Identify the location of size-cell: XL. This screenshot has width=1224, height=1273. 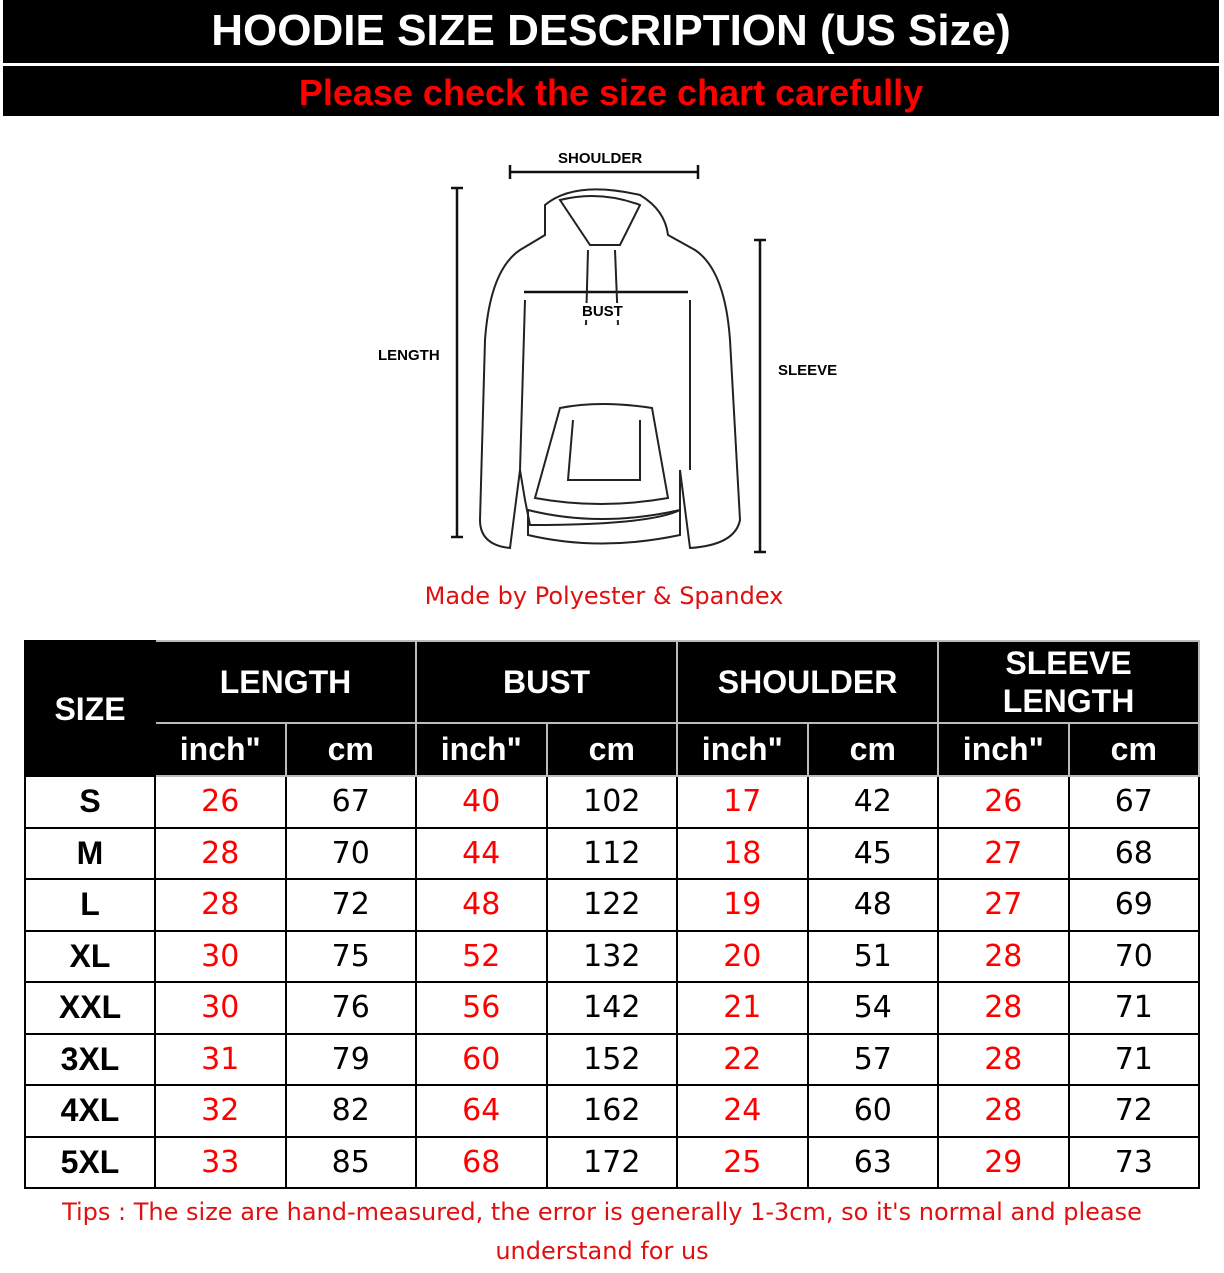
(90, 956).